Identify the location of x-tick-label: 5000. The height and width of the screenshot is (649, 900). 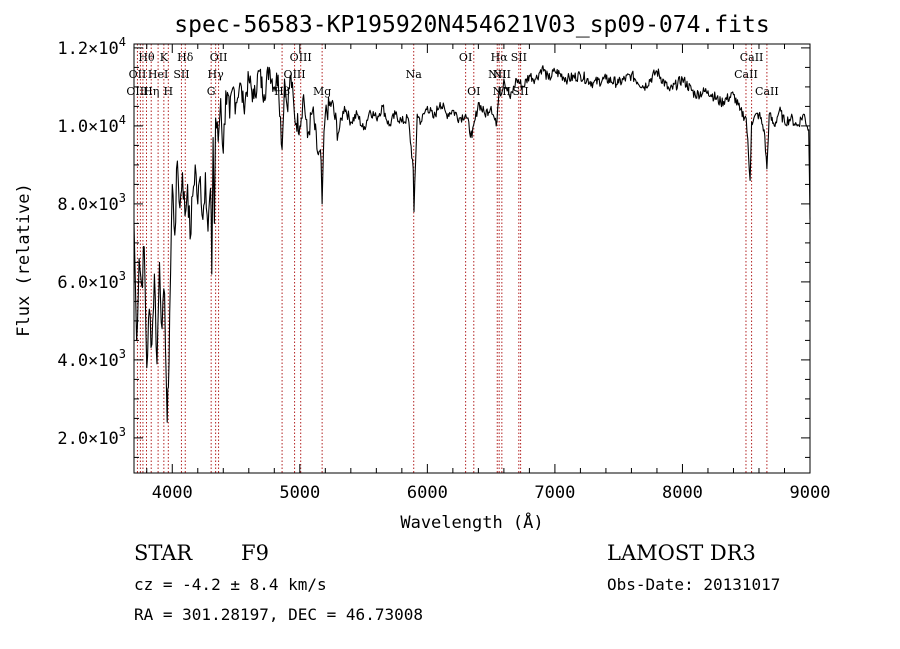
(299, 493).